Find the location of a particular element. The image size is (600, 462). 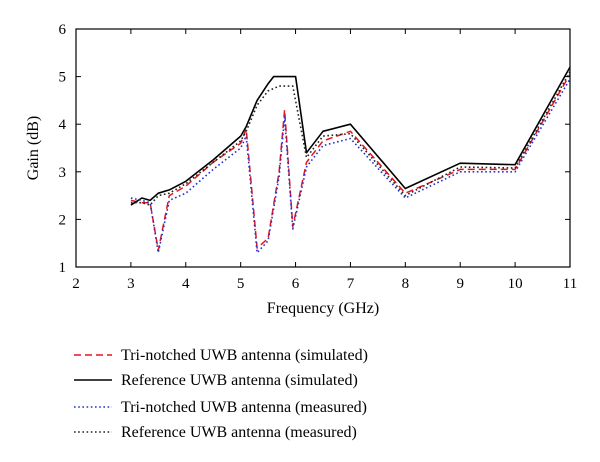

x-tick-label: 9 is located at coordinates (460, 284).